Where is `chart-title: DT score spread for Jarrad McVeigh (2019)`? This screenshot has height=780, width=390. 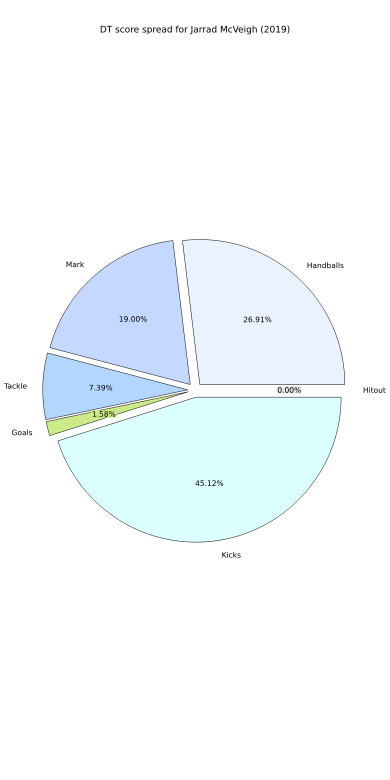 chart-title: DT score spread for Jarrad McVeigh (2019) is located at coordinates (195, 30).